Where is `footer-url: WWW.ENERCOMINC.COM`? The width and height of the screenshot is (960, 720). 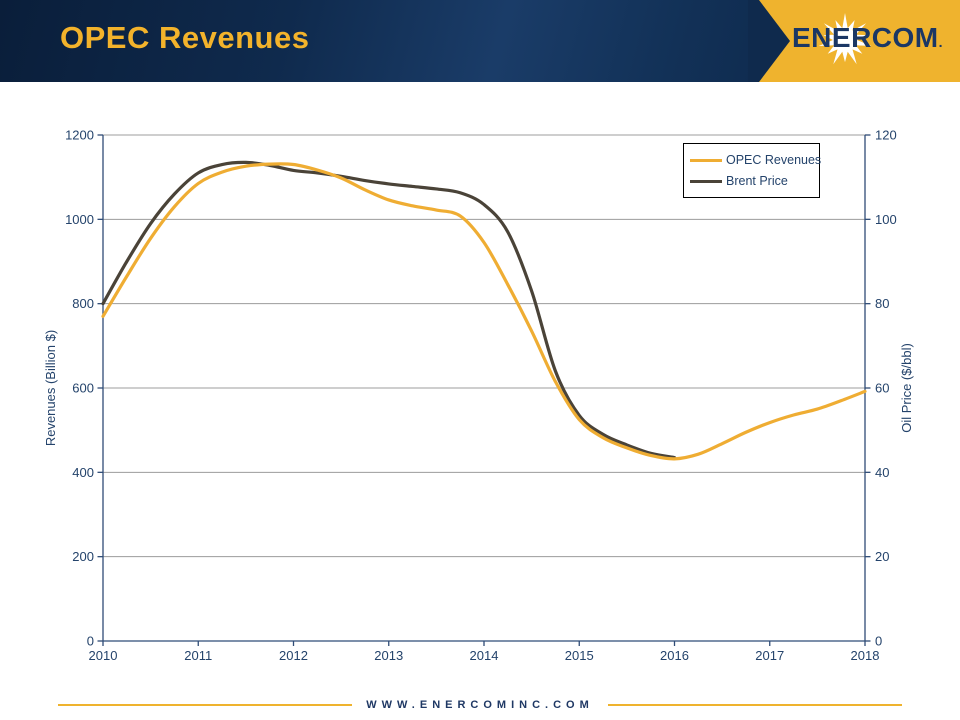 footer-url: WWW.ENERCOMINC.COM is located at coordinates (480, 705).